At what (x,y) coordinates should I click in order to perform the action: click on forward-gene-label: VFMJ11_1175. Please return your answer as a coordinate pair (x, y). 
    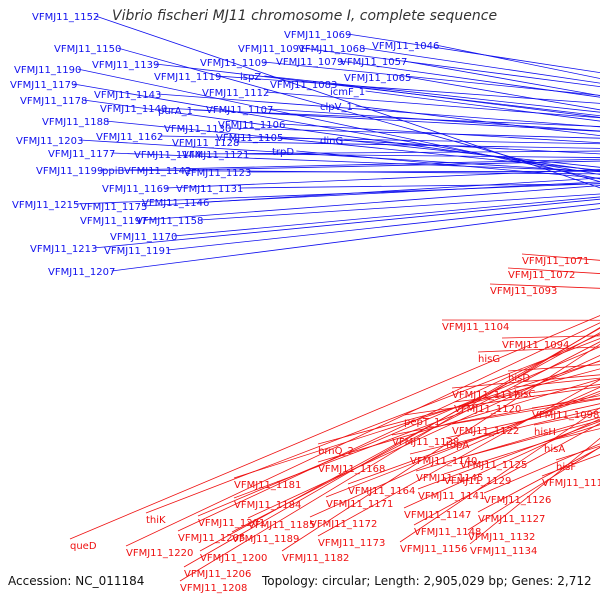
    Looking at the image, I should click on (113, 207).